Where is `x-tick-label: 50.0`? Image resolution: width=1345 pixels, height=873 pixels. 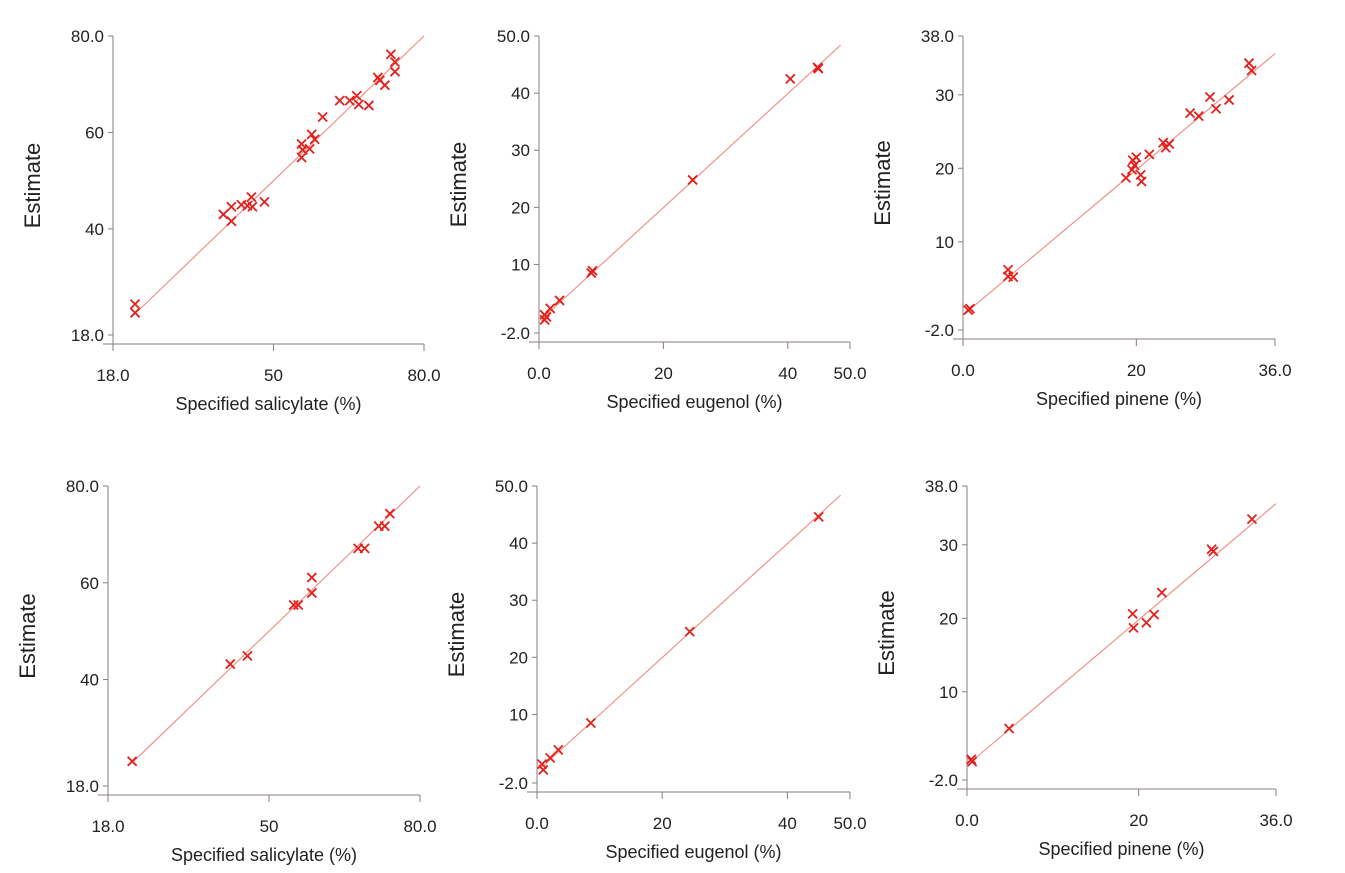
x-tick-label: 50.0 is located at coordinates (849, 823).